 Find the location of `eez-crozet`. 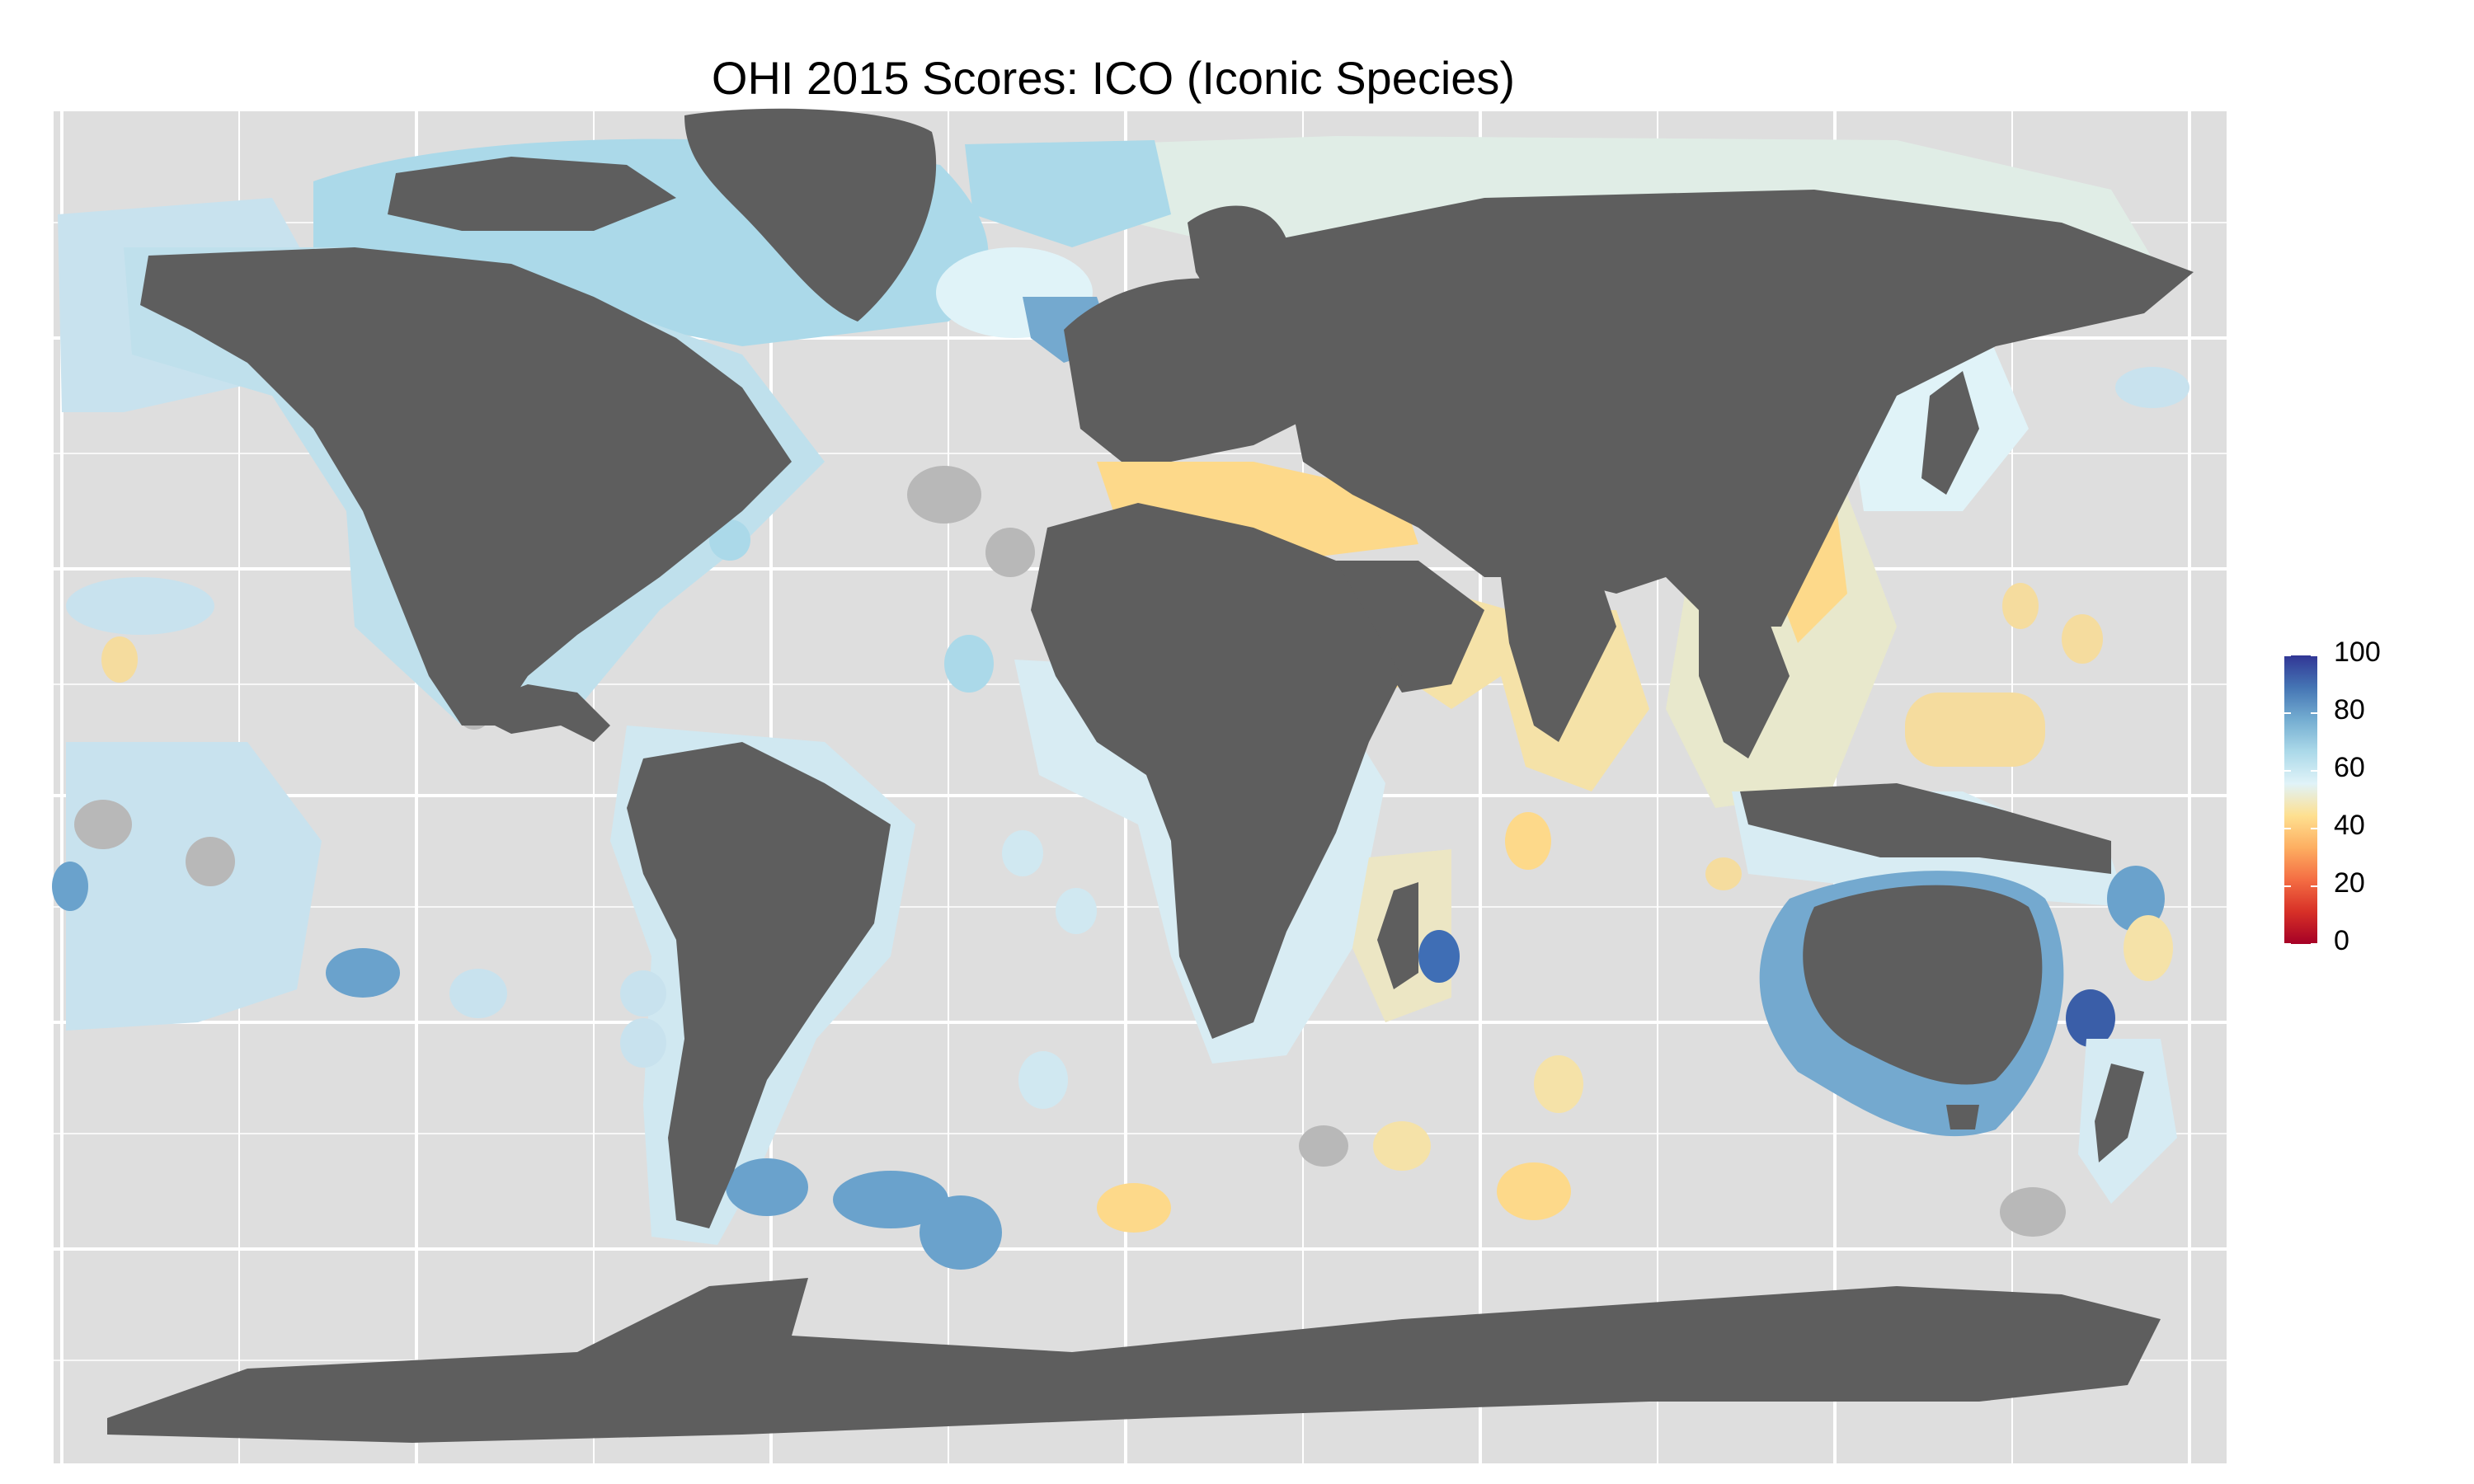

eez-crozet is located at coordinates (1402, 1146).